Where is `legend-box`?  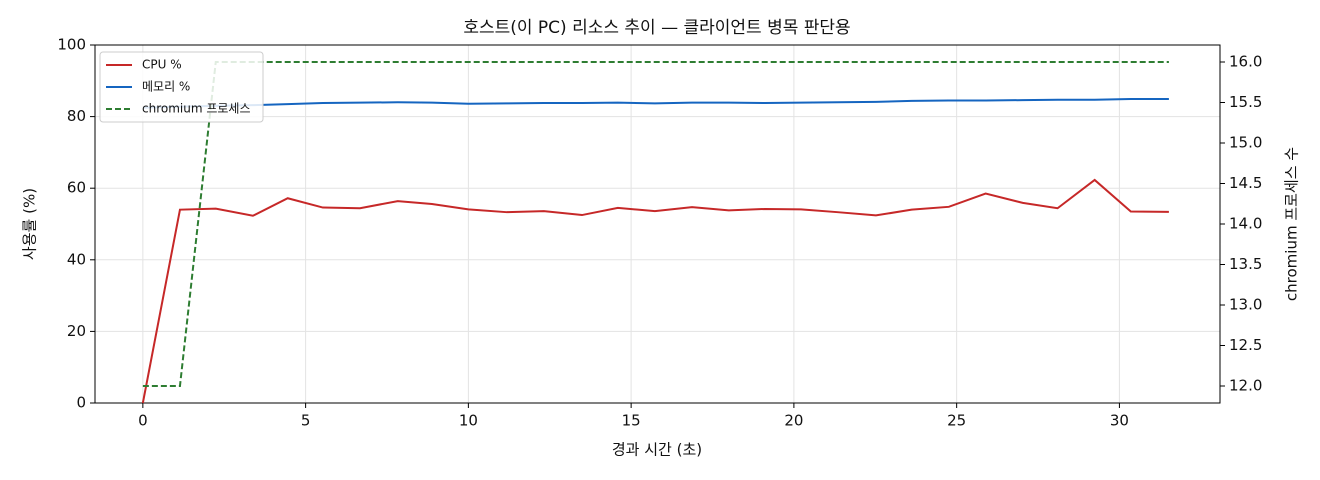 legend-box is located at coordinates (181, 87).